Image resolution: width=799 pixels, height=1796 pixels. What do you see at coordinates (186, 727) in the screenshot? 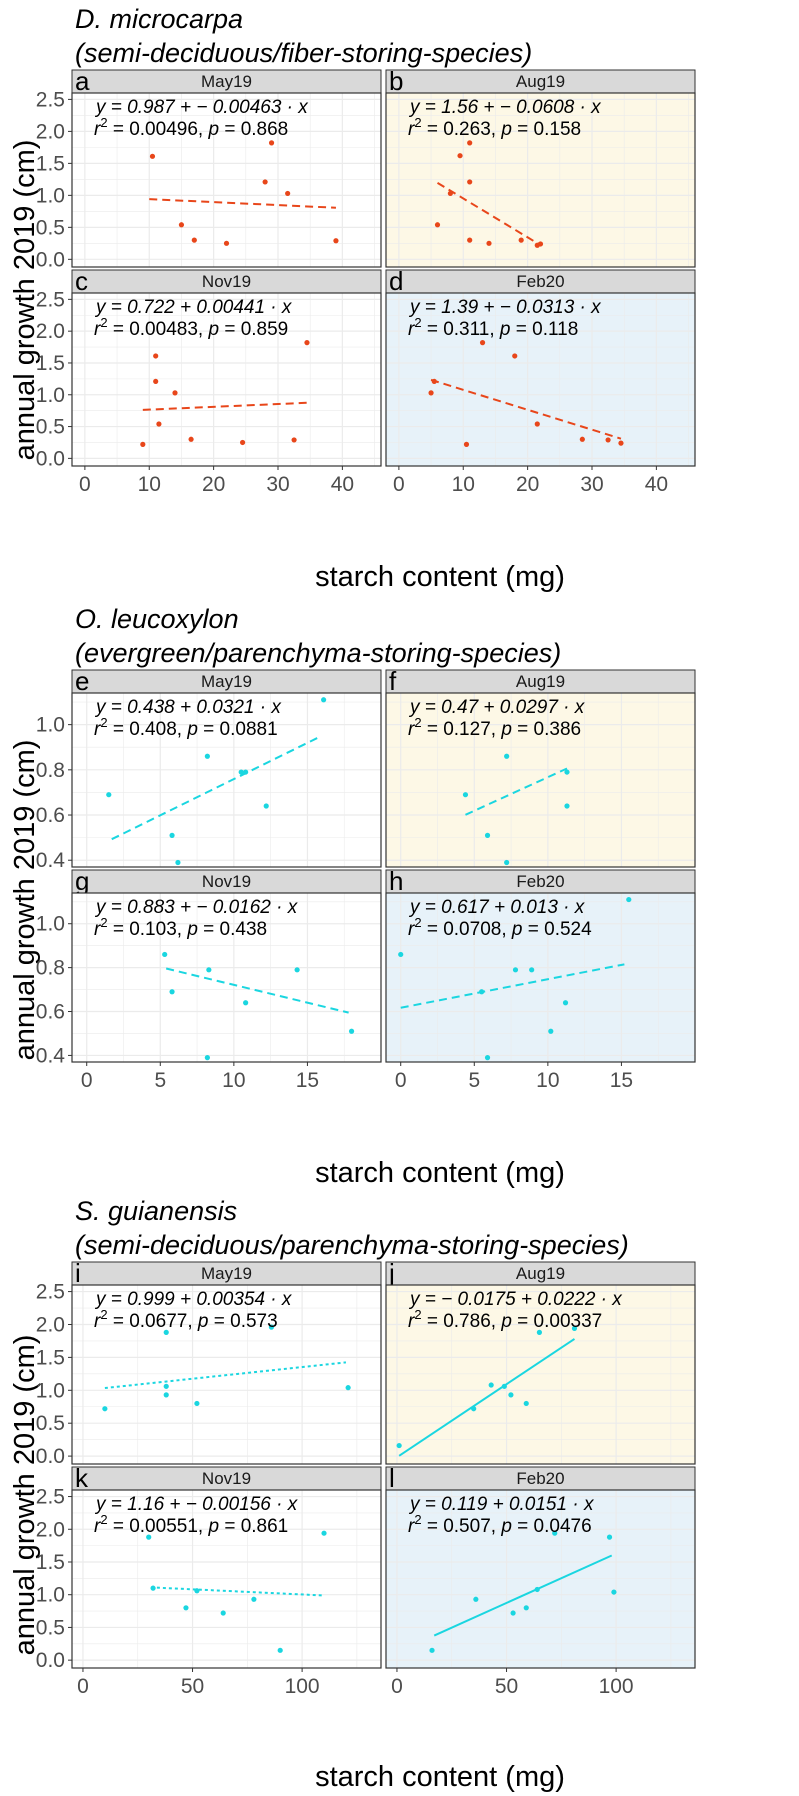
I see `regression-stats: r2 = 0.408, p = 0.0881` at bounding box center [186, 727].